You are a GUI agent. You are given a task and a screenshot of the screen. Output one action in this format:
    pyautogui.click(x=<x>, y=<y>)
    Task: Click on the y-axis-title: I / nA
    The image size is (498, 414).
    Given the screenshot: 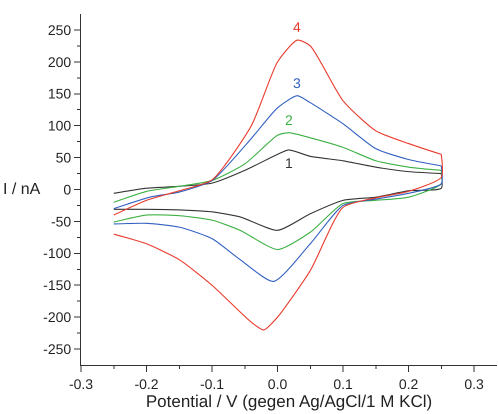 What is the action you would take?
    pyautogui.click(x=22, y=189)
    